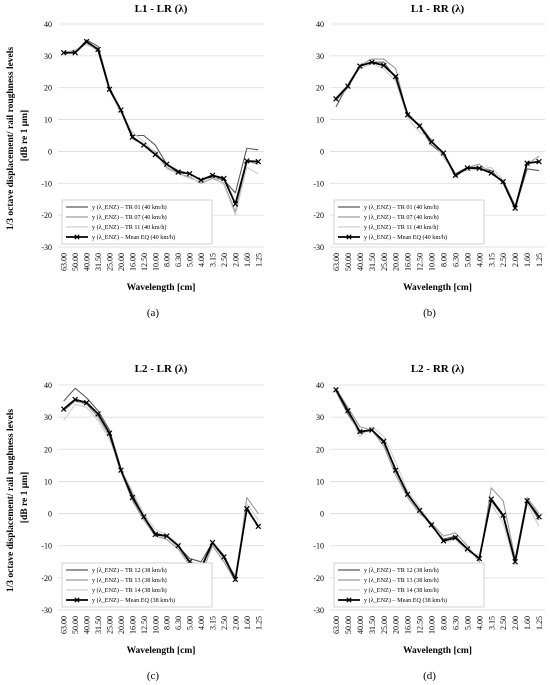 The height and width of the screenshot is (685, 550). I want to click on x-tick-label: 63.00, so click(64, 262).